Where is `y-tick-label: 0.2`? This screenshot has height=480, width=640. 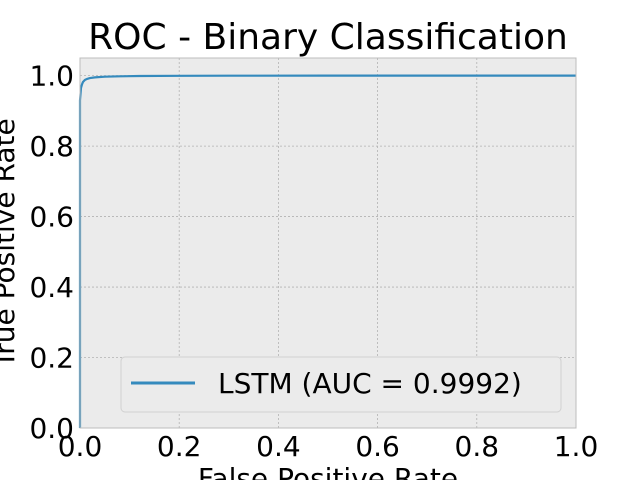
y-tick-label: 0.2 is located at coordinates (51, 358).